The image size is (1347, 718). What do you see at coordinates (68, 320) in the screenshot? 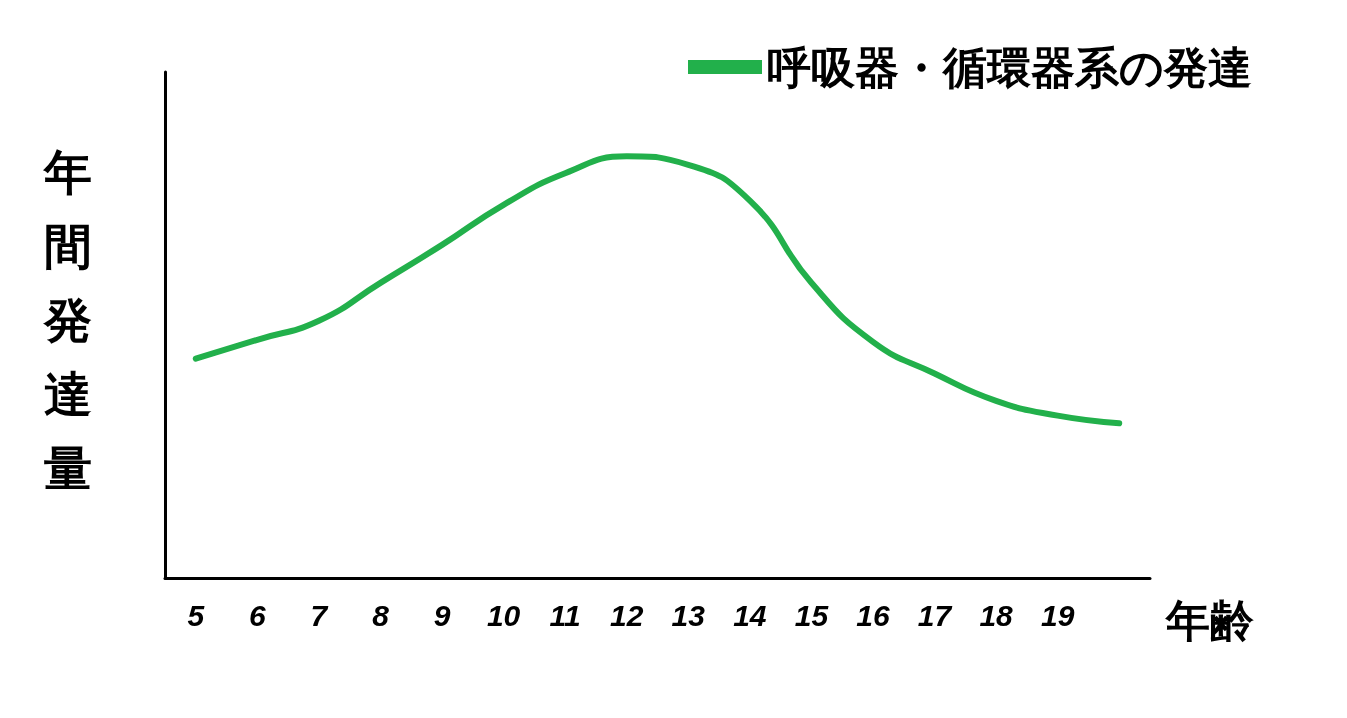
I see `y-axis-title: 年間発達量` at bounding box center [68, 320].